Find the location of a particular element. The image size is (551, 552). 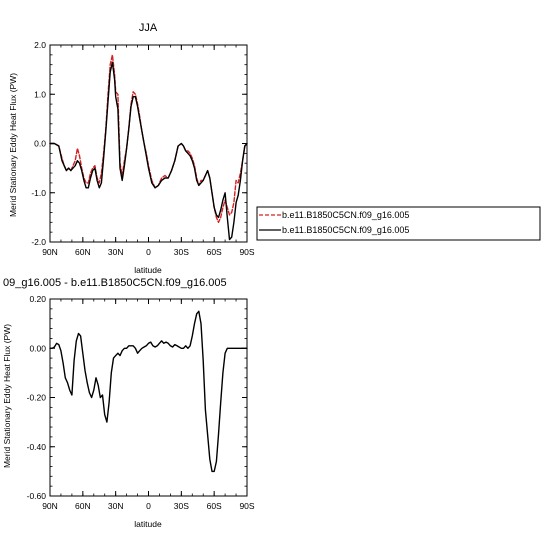

top-panel-series is located at coordinates (148, 147).